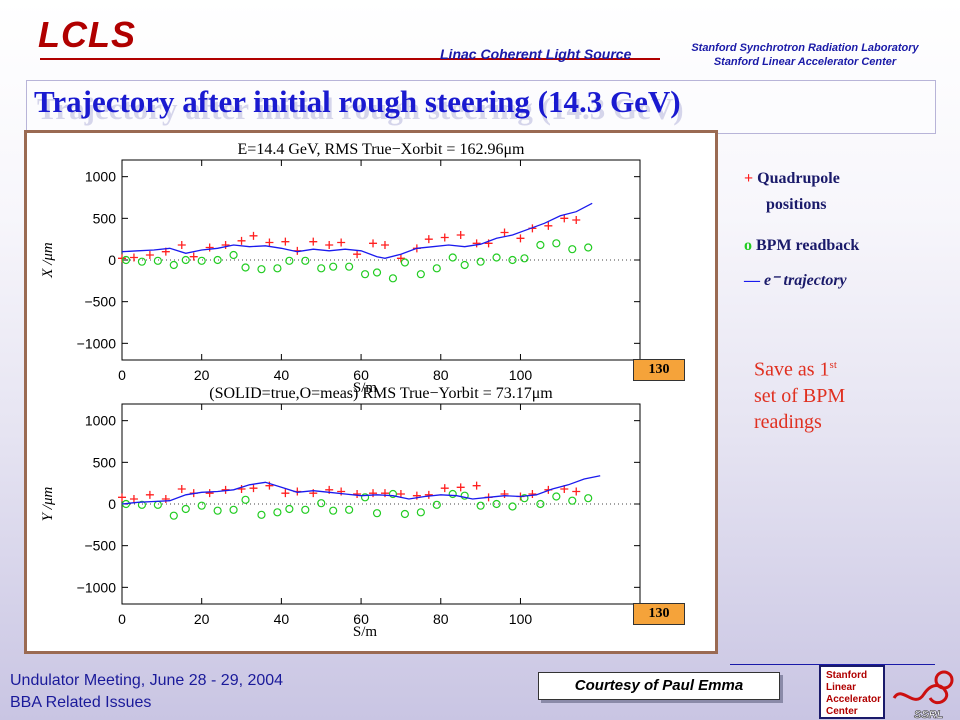 The height and width of the screenshot is (720, 960). What do you see at coordinates (798, 178) in the screenshot?
I see `legend-quad-label: Quadrupole` at bounding box center [798, 178].